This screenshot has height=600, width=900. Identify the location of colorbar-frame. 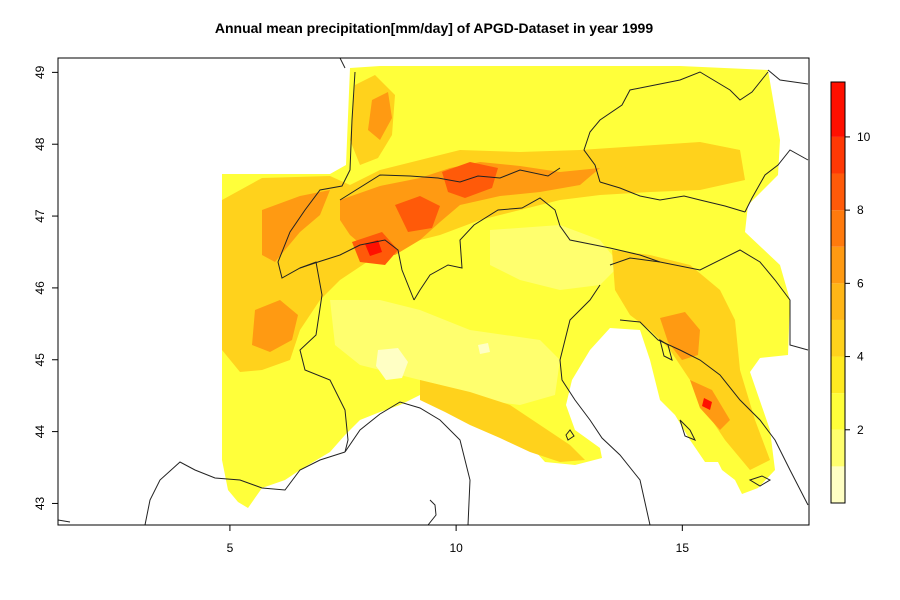
(838, 292).